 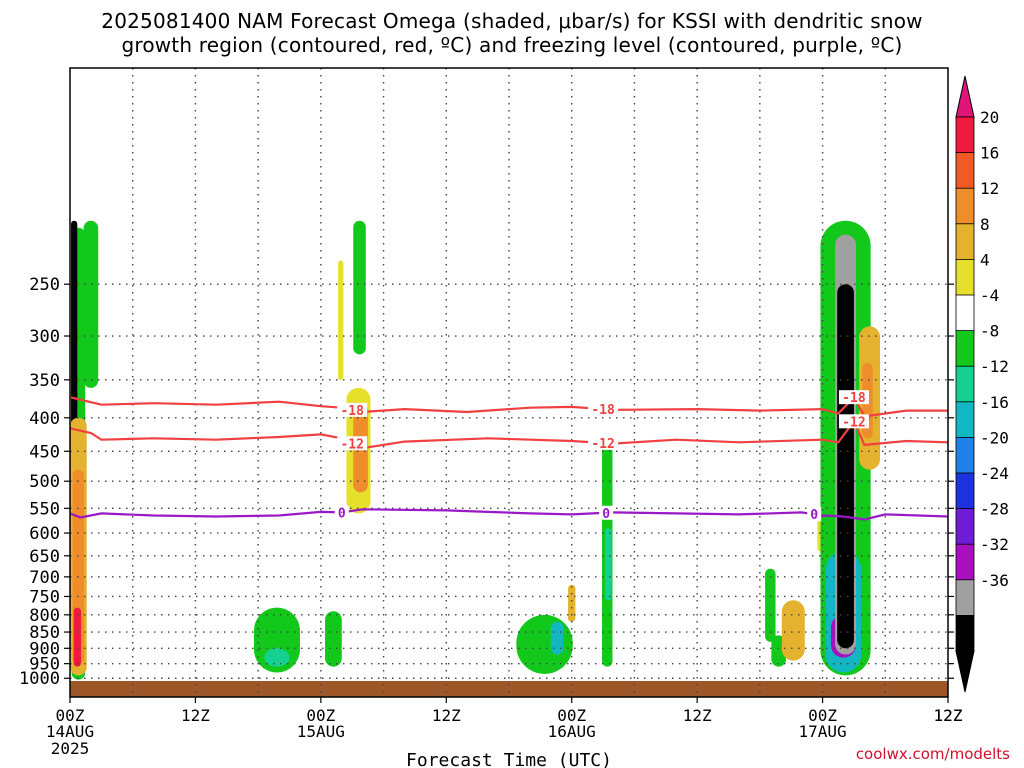 What do you see at coordinates (44, 665) in the screenshot?
I see `y-tick-label: 950` at bounding box center [44, 665].